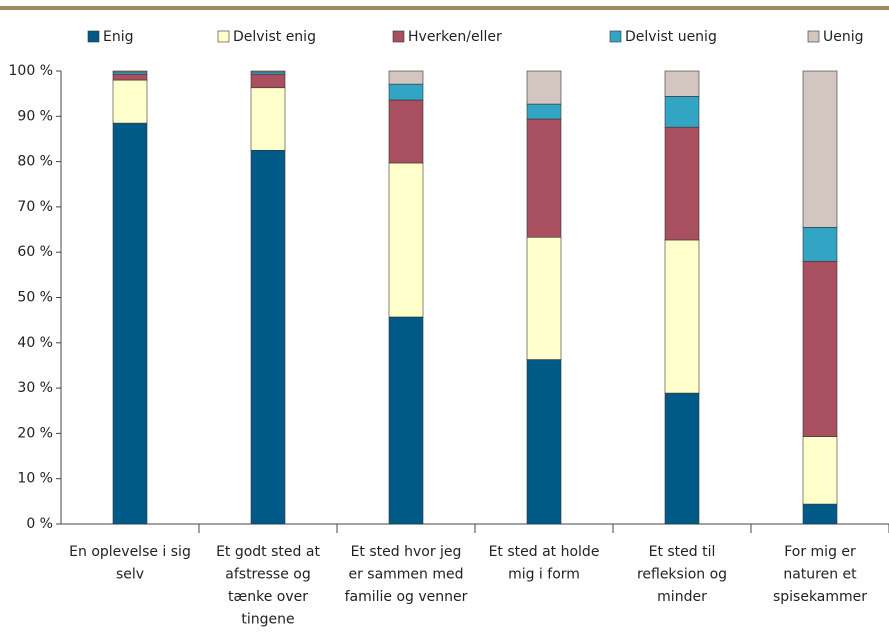 This screenshot has height=633, width=889. I want to click on x-tick-label: En oplevelse i sig, so click(130, 552).